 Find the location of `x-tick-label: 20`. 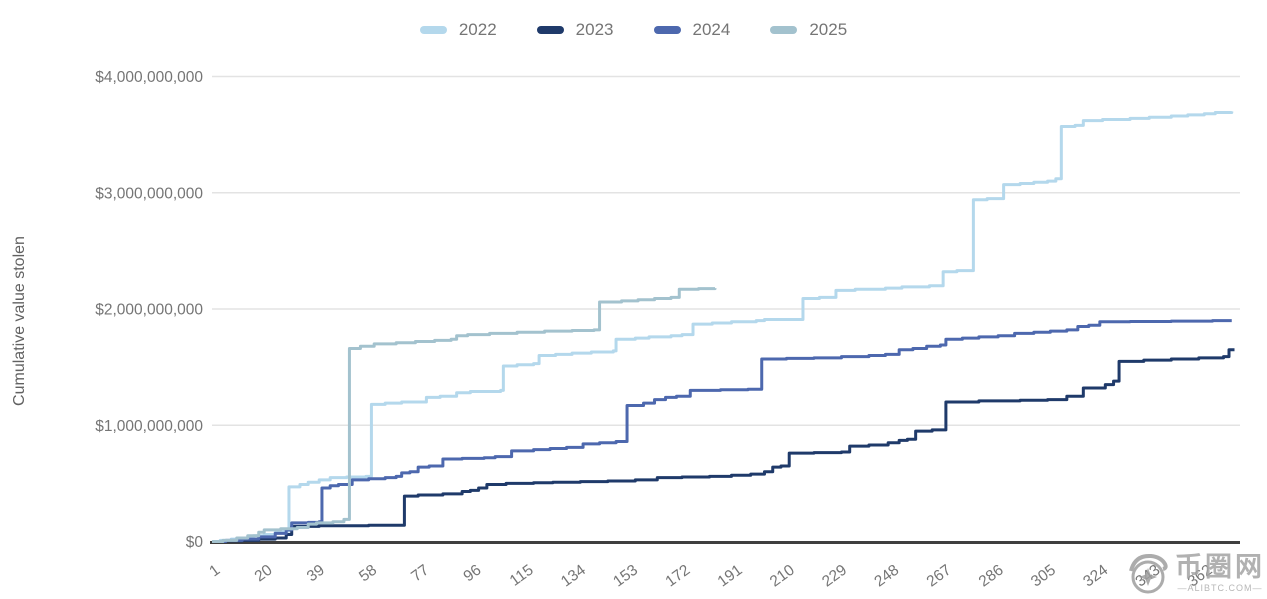

x-tick-label: 20 is located at coordinates (264, 573).